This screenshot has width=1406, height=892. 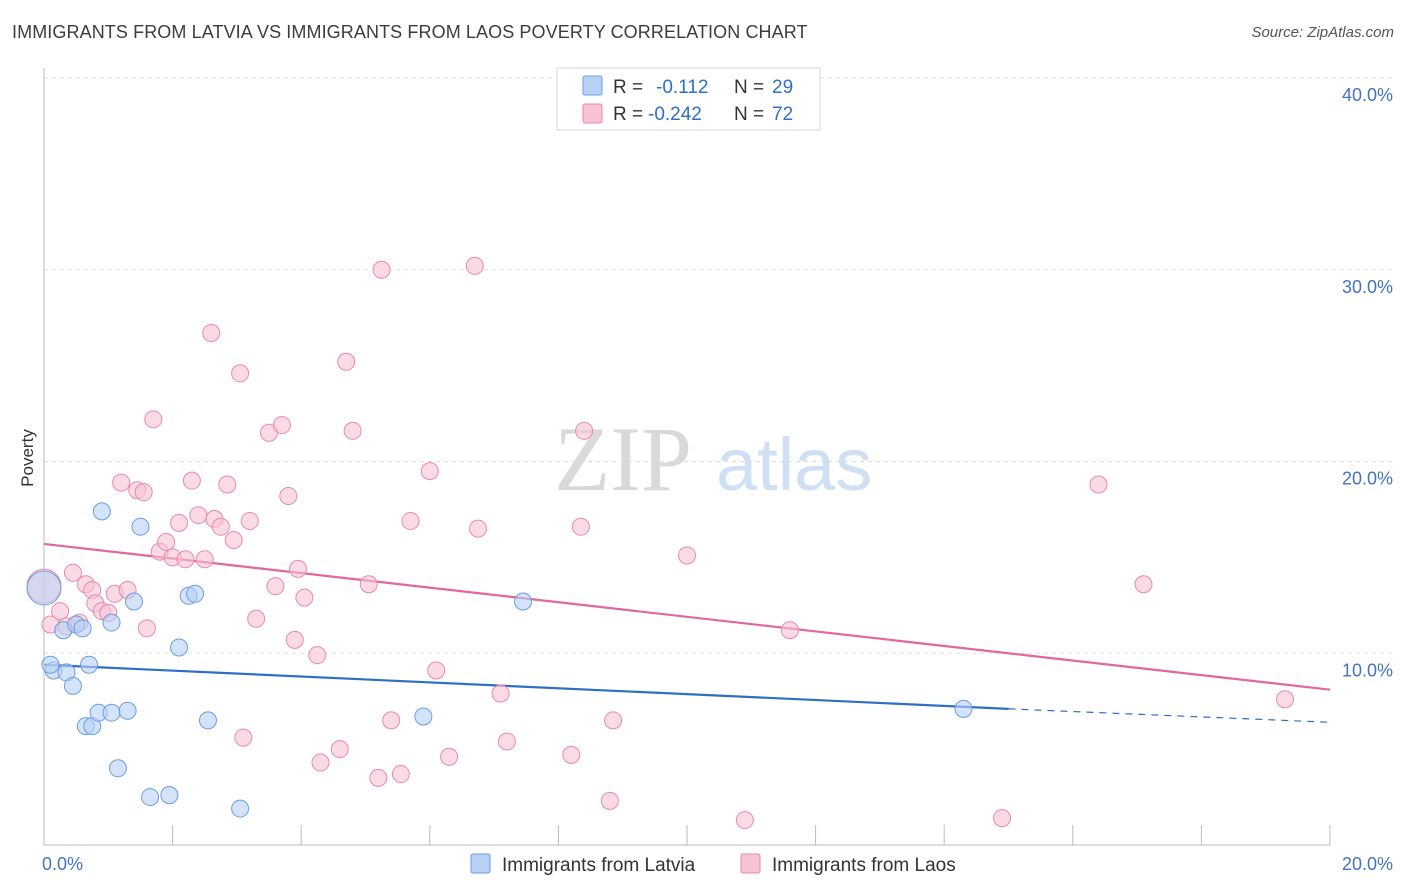 What do you see at coordinates (713, 459) in the screenshot?
I see `watermark: ZIP atlas` at bounding box center [713, 459].